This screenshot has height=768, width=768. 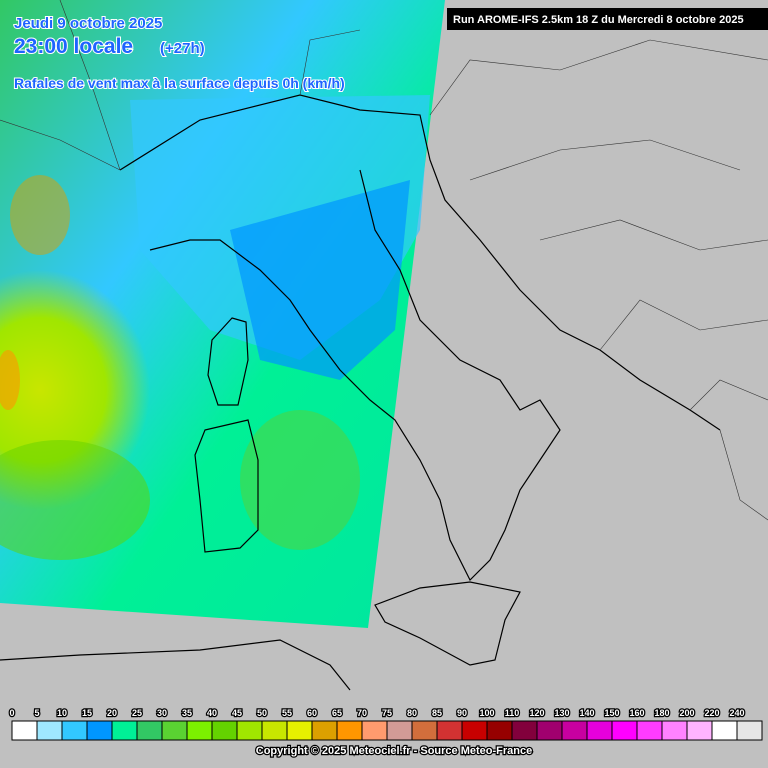 What do you see at coordinates (237, 713) in the screenshot?
I see `legend-label: 45` at bounding box center [237, 713].